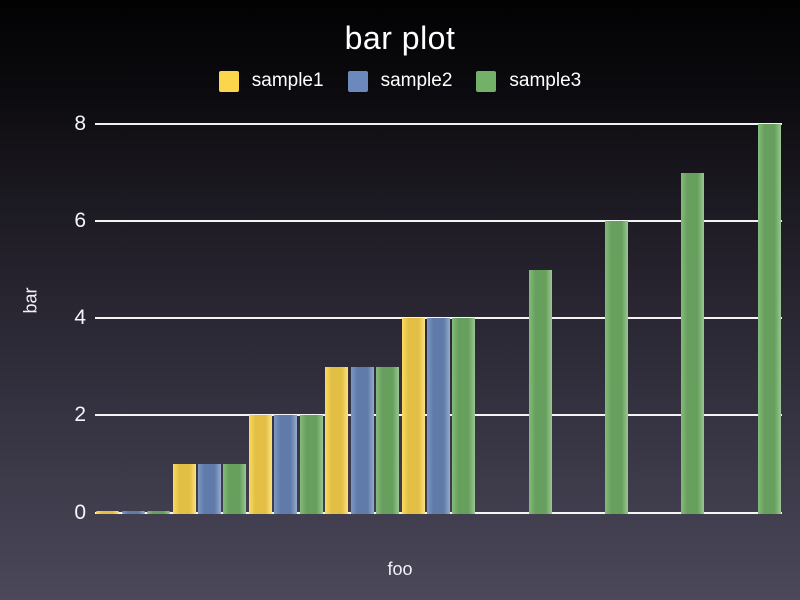 Image resolution: width=800 pixels, height=600 pixels. I want to click on bar-sample1-x1, so click(184, 488).